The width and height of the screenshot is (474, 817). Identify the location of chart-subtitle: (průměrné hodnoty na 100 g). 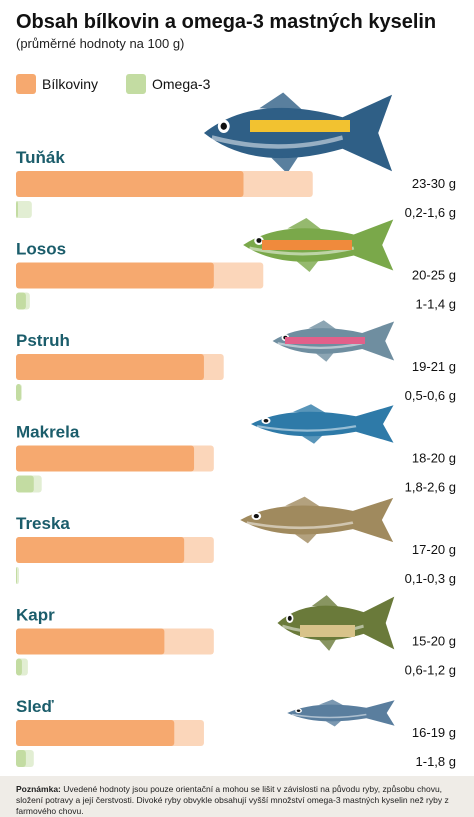
(100, 43).